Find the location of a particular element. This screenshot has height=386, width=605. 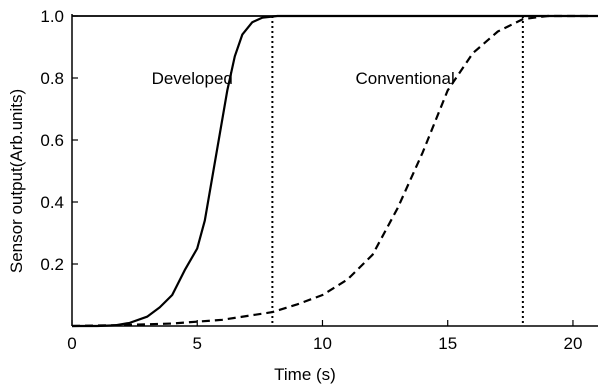

x-tick-label: 0 is located at coordinates (71, 343).